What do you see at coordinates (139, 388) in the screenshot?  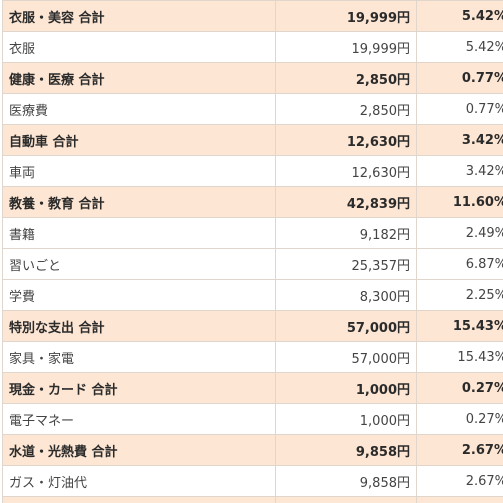 I see `category-total-label: 現金・カード 合計` at bounding box center [139, 388].